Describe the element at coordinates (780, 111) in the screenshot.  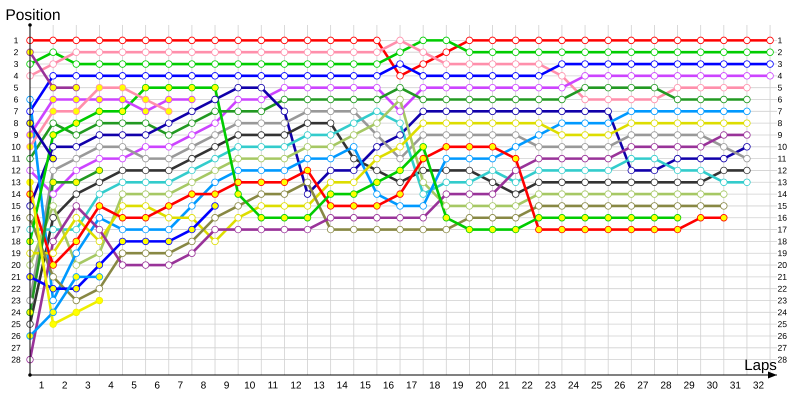
I see `y2-tick-label: 7` at that location.